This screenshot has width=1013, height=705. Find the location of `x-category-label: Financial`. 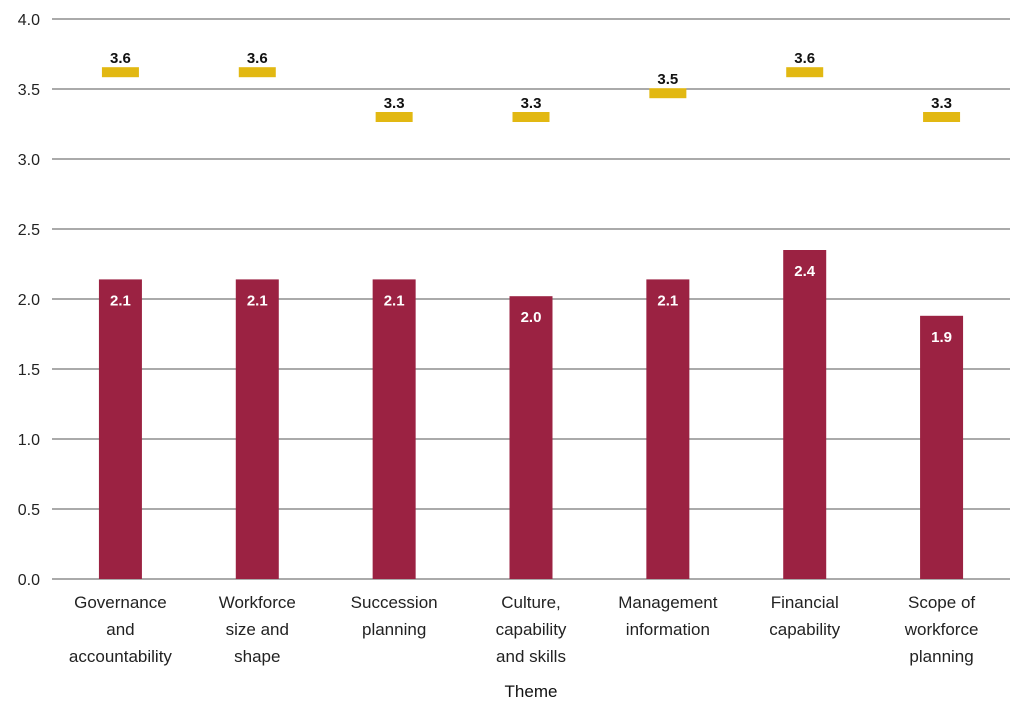

x-category-label: Financial is located at coordinates (805, 602).